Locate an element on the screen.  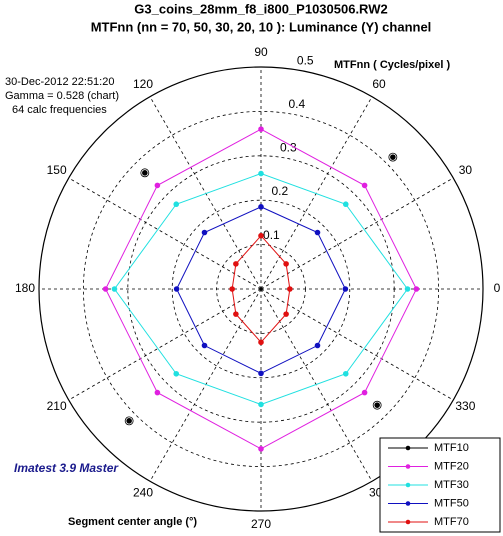
angle-tick-label: 90 is located at coordinates (261, 52).